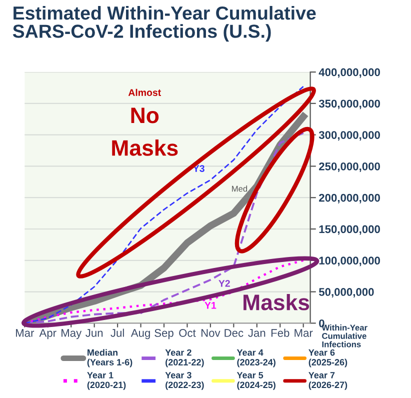  Describe the element at coordinates (346, 293) in the screenshot. I see `y-tick-label: 50,000,000` at that location.